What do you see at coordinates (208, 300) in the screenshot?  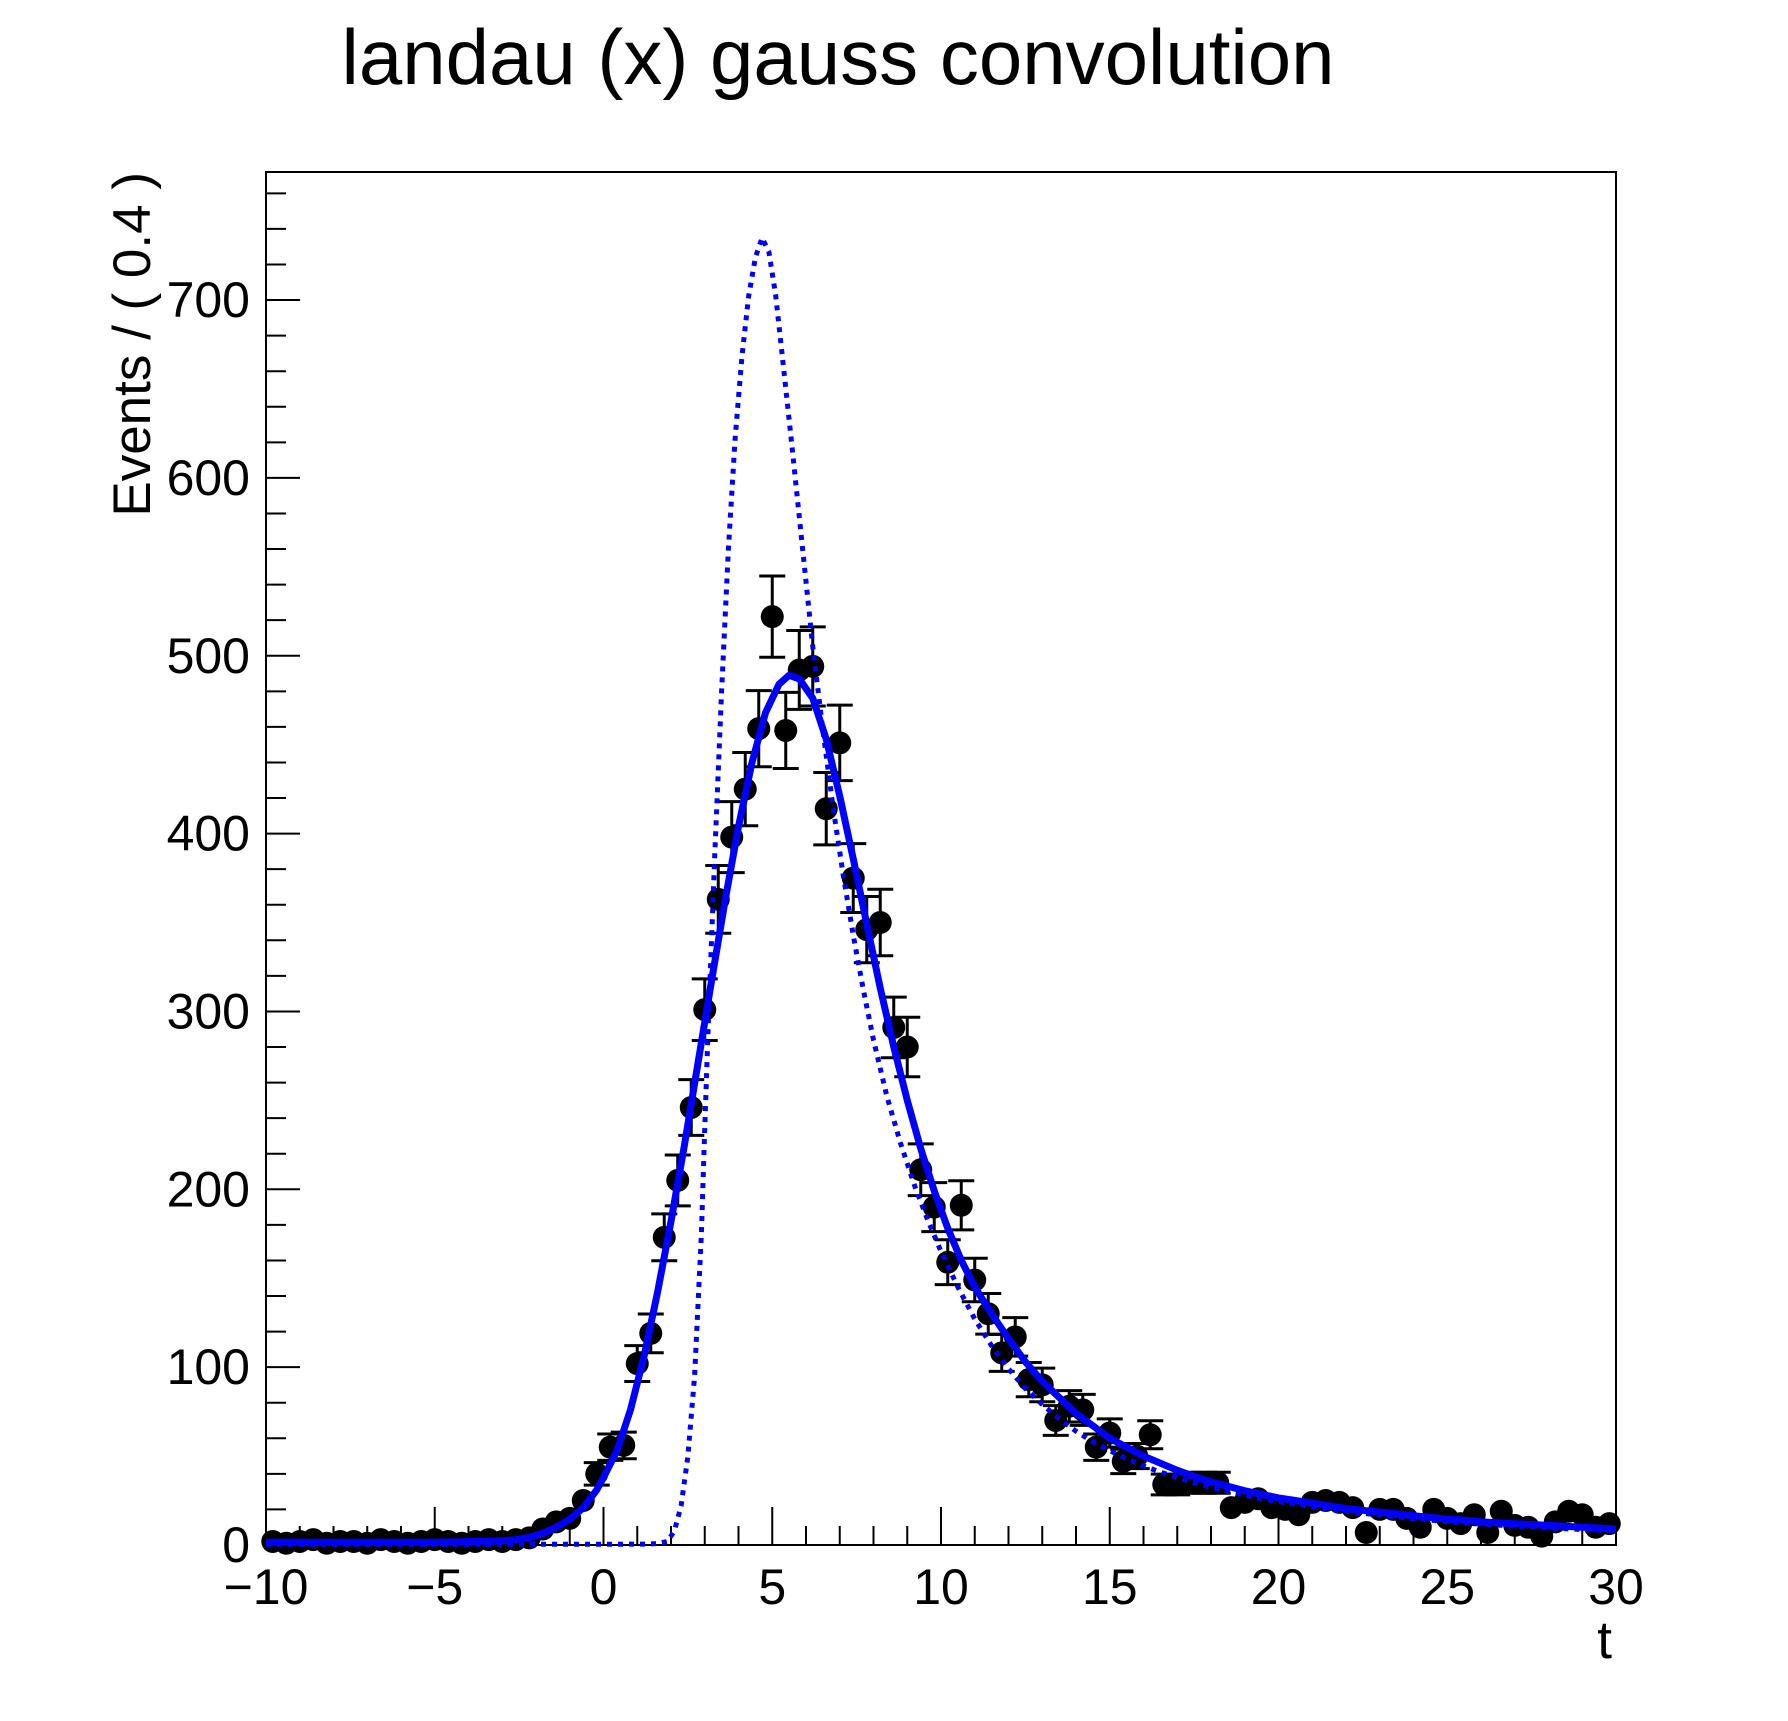 I see `y-axis-tick-label: 700` at bounding box center [208, 300].